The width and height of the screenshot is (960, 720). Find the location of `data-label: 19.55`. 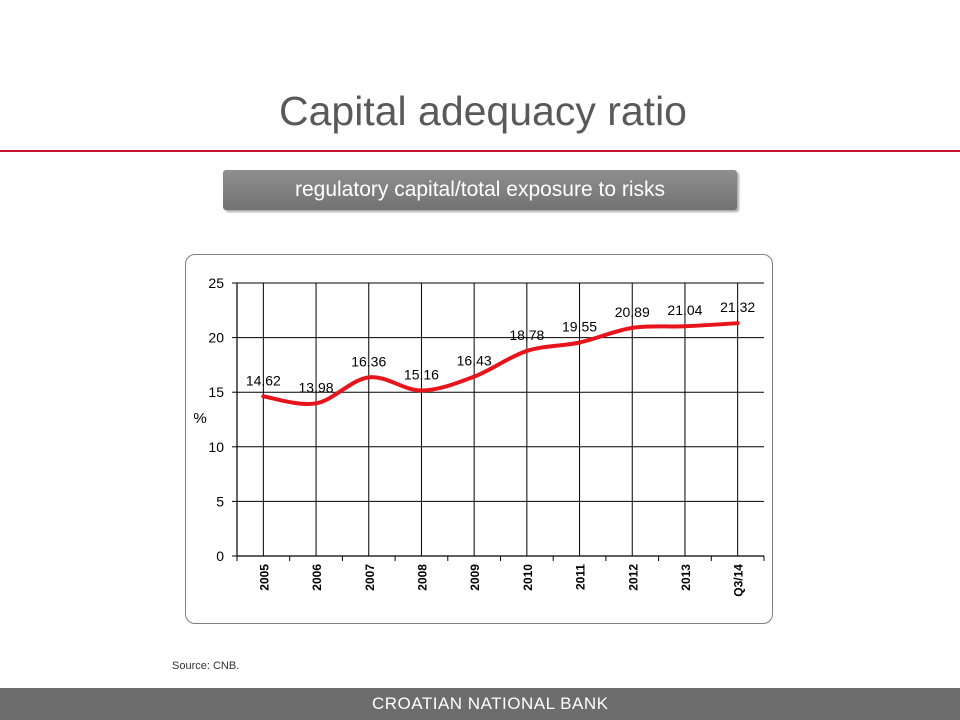

data-label: 19.55 is located at coordinates (579, 327).